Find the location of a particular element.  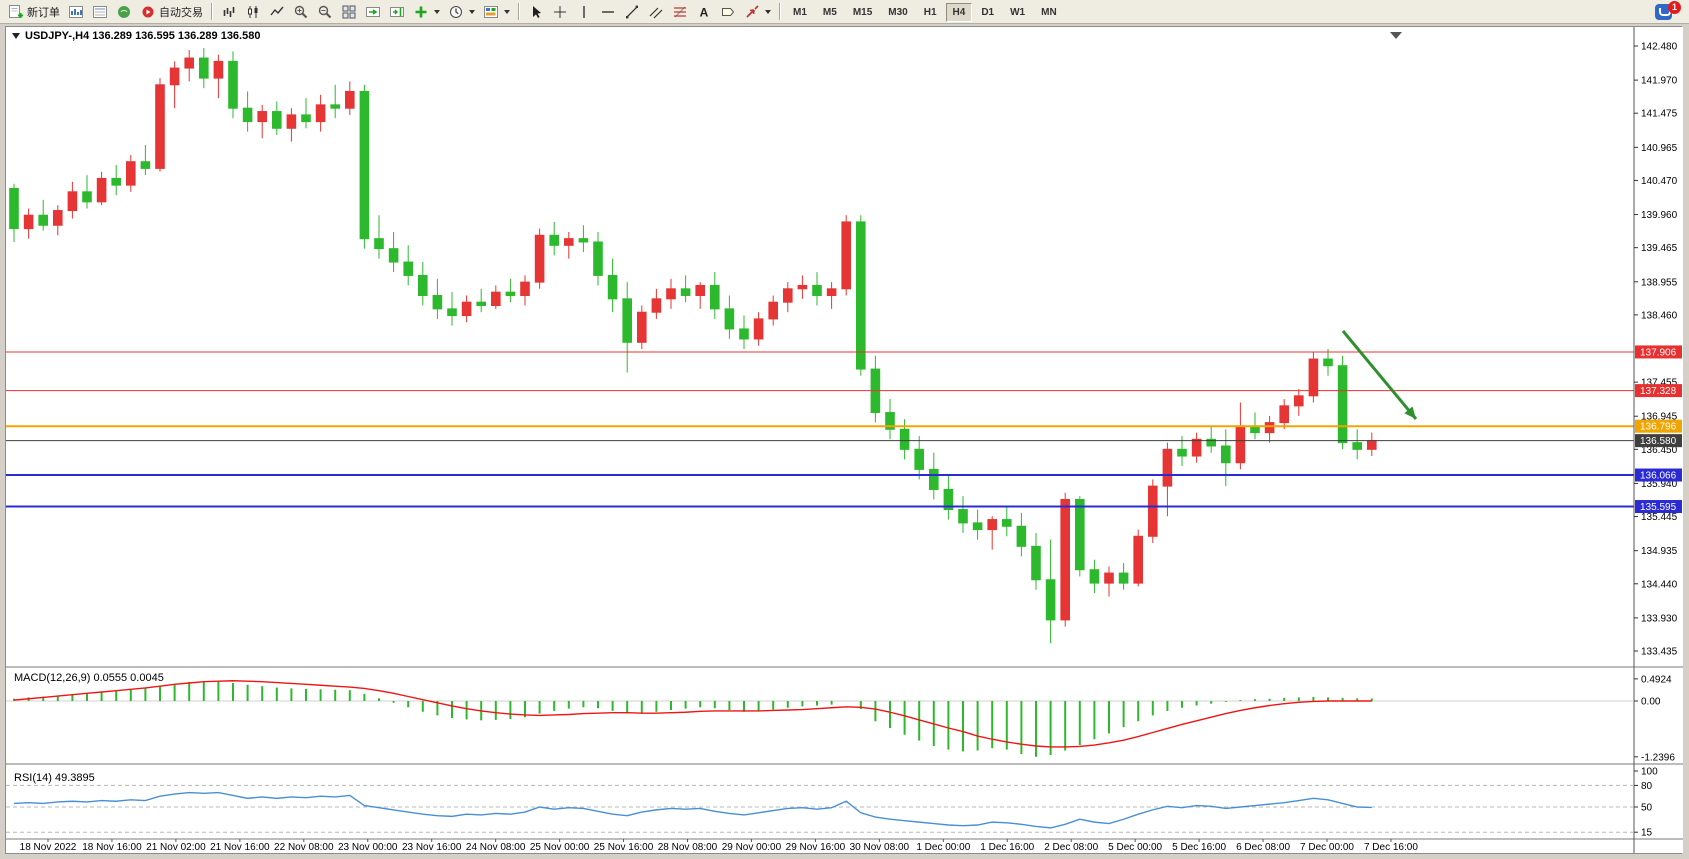

svg-text: 6 Dec 08:00 is located at coordinates (1263, 847).